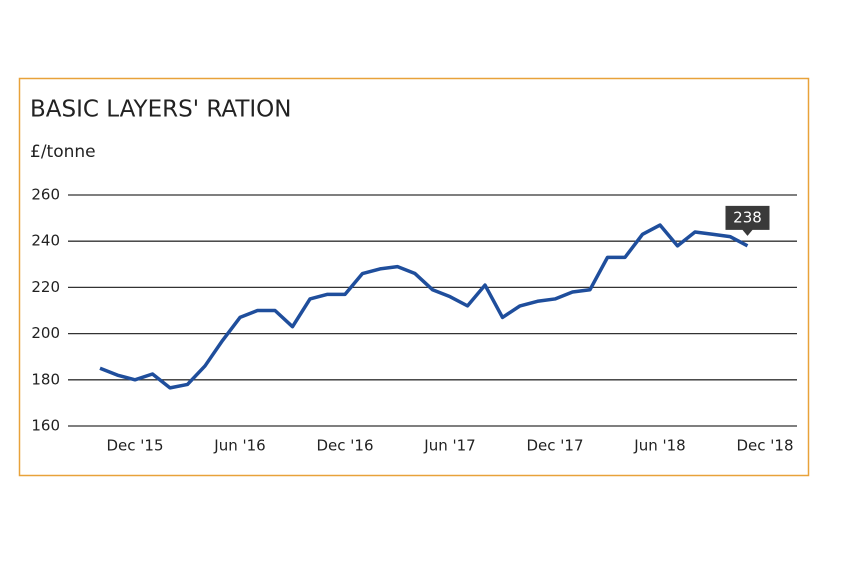  What do you see at coordinates (45, 287) in the screenshot?
I see `y-tick-label: 220` at bounding box center [45, 287].